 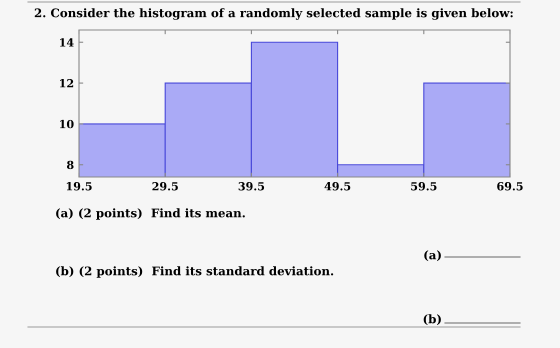 What do you see at coordinates (70, 165) in the screenshot?
I see `y-tick-label: 8` at bounding box center [70, 165].